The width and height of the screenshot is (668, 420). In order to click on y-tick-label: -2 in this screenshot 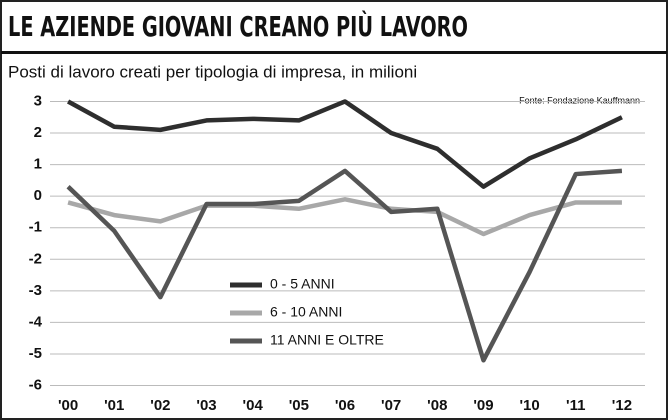, I will do `click(35, 258)`.